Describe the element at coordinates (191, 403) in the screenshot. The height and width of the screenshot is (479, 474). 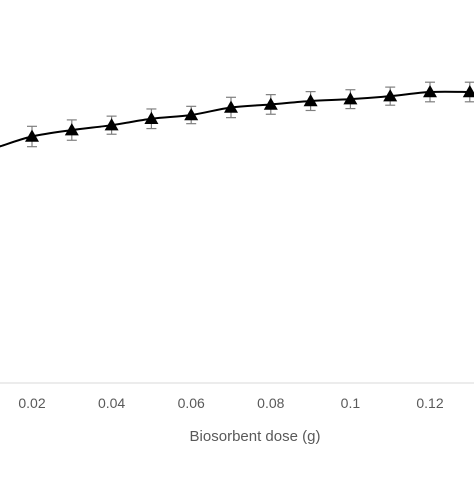
I see `x-tick-label: 0.06` at that location.